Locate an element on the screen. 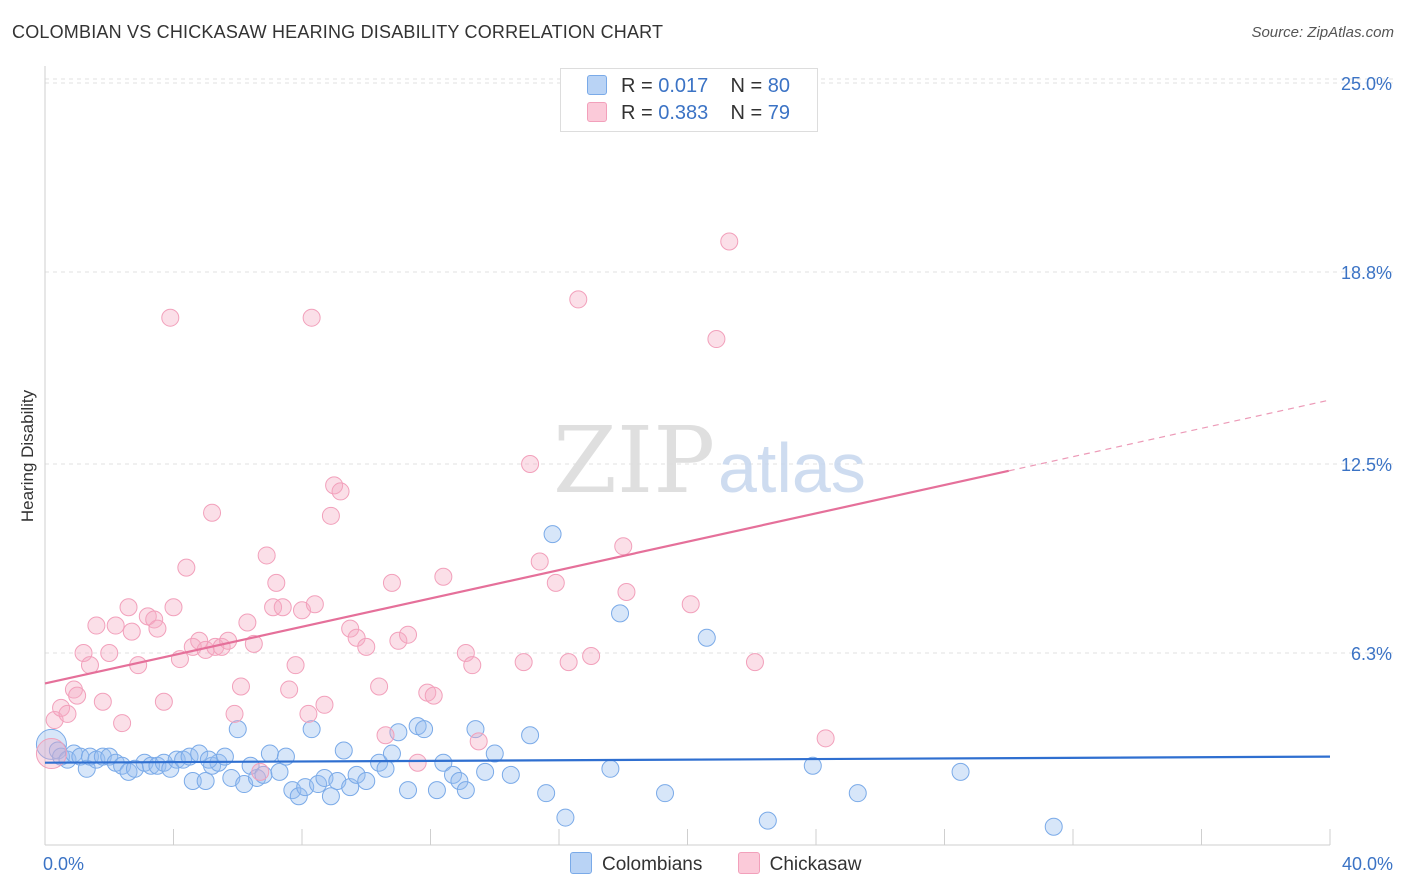 Image resolution: width=1406 pixels, height=892 pixels. legend-item-chickasaw: Chickasaw is located at coordinates (799, 864).